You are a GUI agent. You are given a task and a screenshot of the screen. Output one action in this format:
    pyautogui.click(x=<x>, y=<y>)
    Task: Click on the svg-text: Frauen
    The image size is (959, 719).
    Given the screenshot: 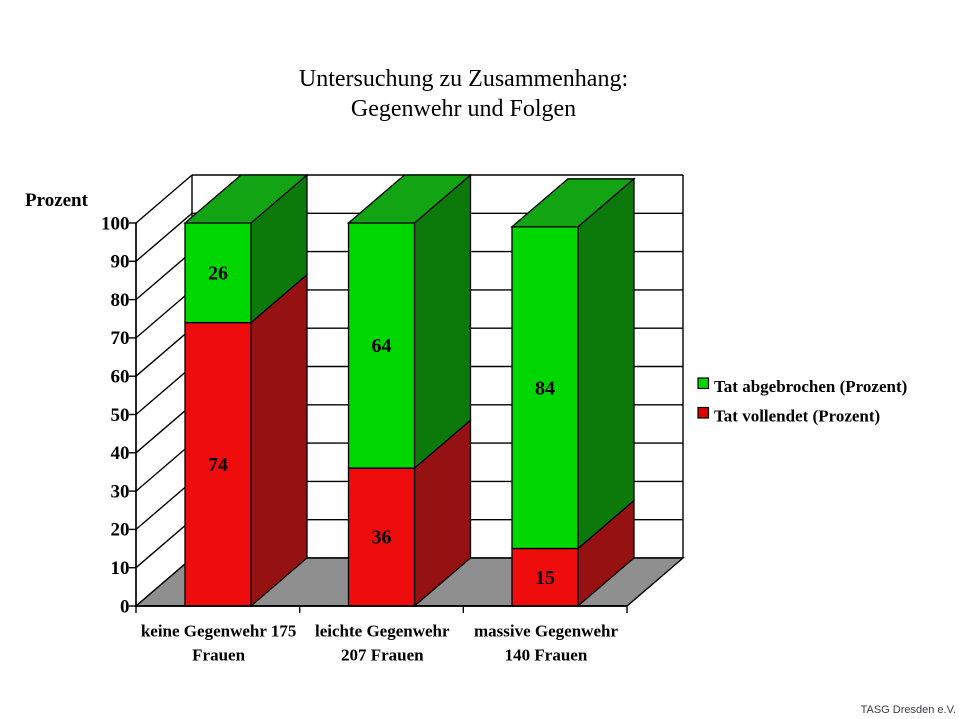 What is the action you would take?
    pyautogui.click(x=218, y=654)
    